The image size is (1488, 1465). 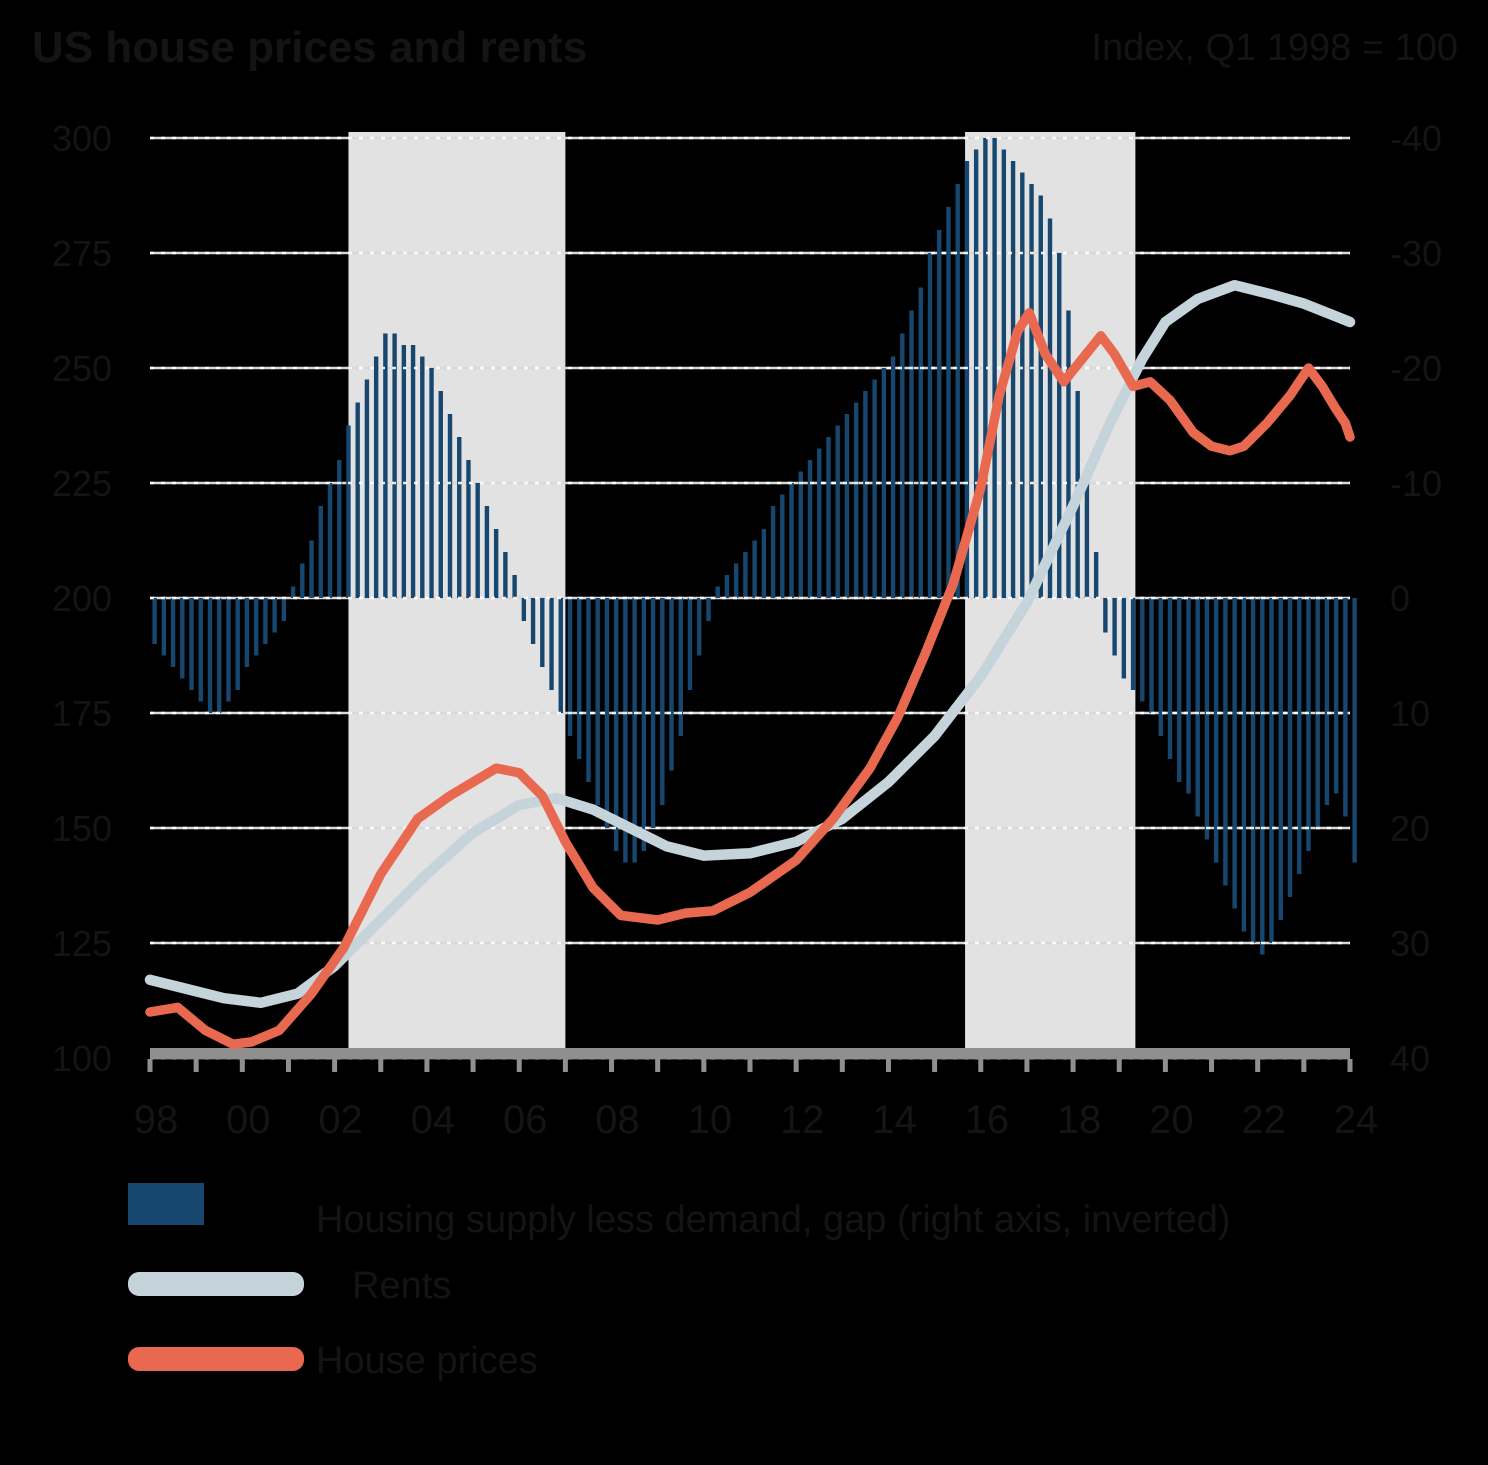 I want to click on right-axis-label: 0, so click(x=1400, y=598).